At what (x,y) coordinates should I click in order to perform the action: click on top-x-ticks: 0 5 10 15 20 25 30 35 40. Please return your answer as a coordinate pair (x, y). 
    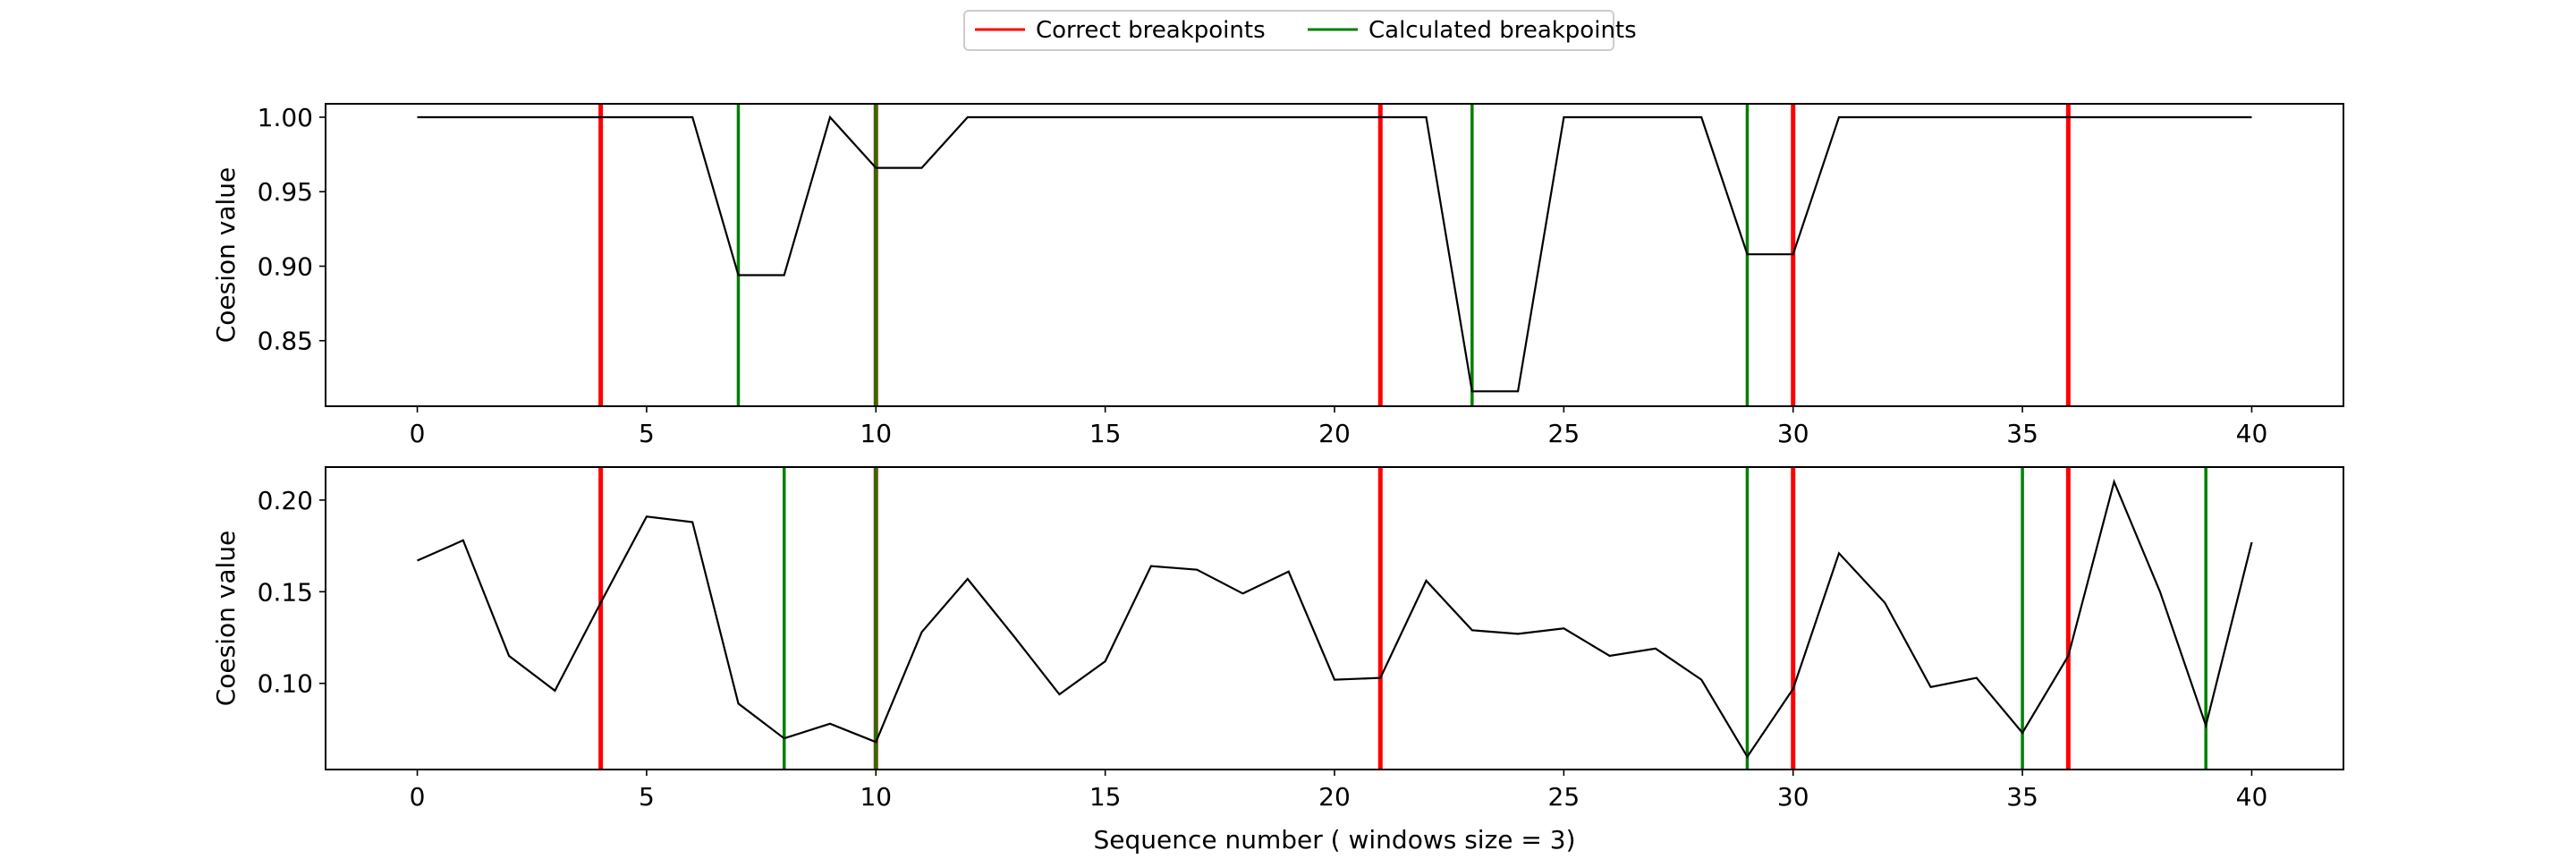
    Looking at the image, I should click on (1339, 427).